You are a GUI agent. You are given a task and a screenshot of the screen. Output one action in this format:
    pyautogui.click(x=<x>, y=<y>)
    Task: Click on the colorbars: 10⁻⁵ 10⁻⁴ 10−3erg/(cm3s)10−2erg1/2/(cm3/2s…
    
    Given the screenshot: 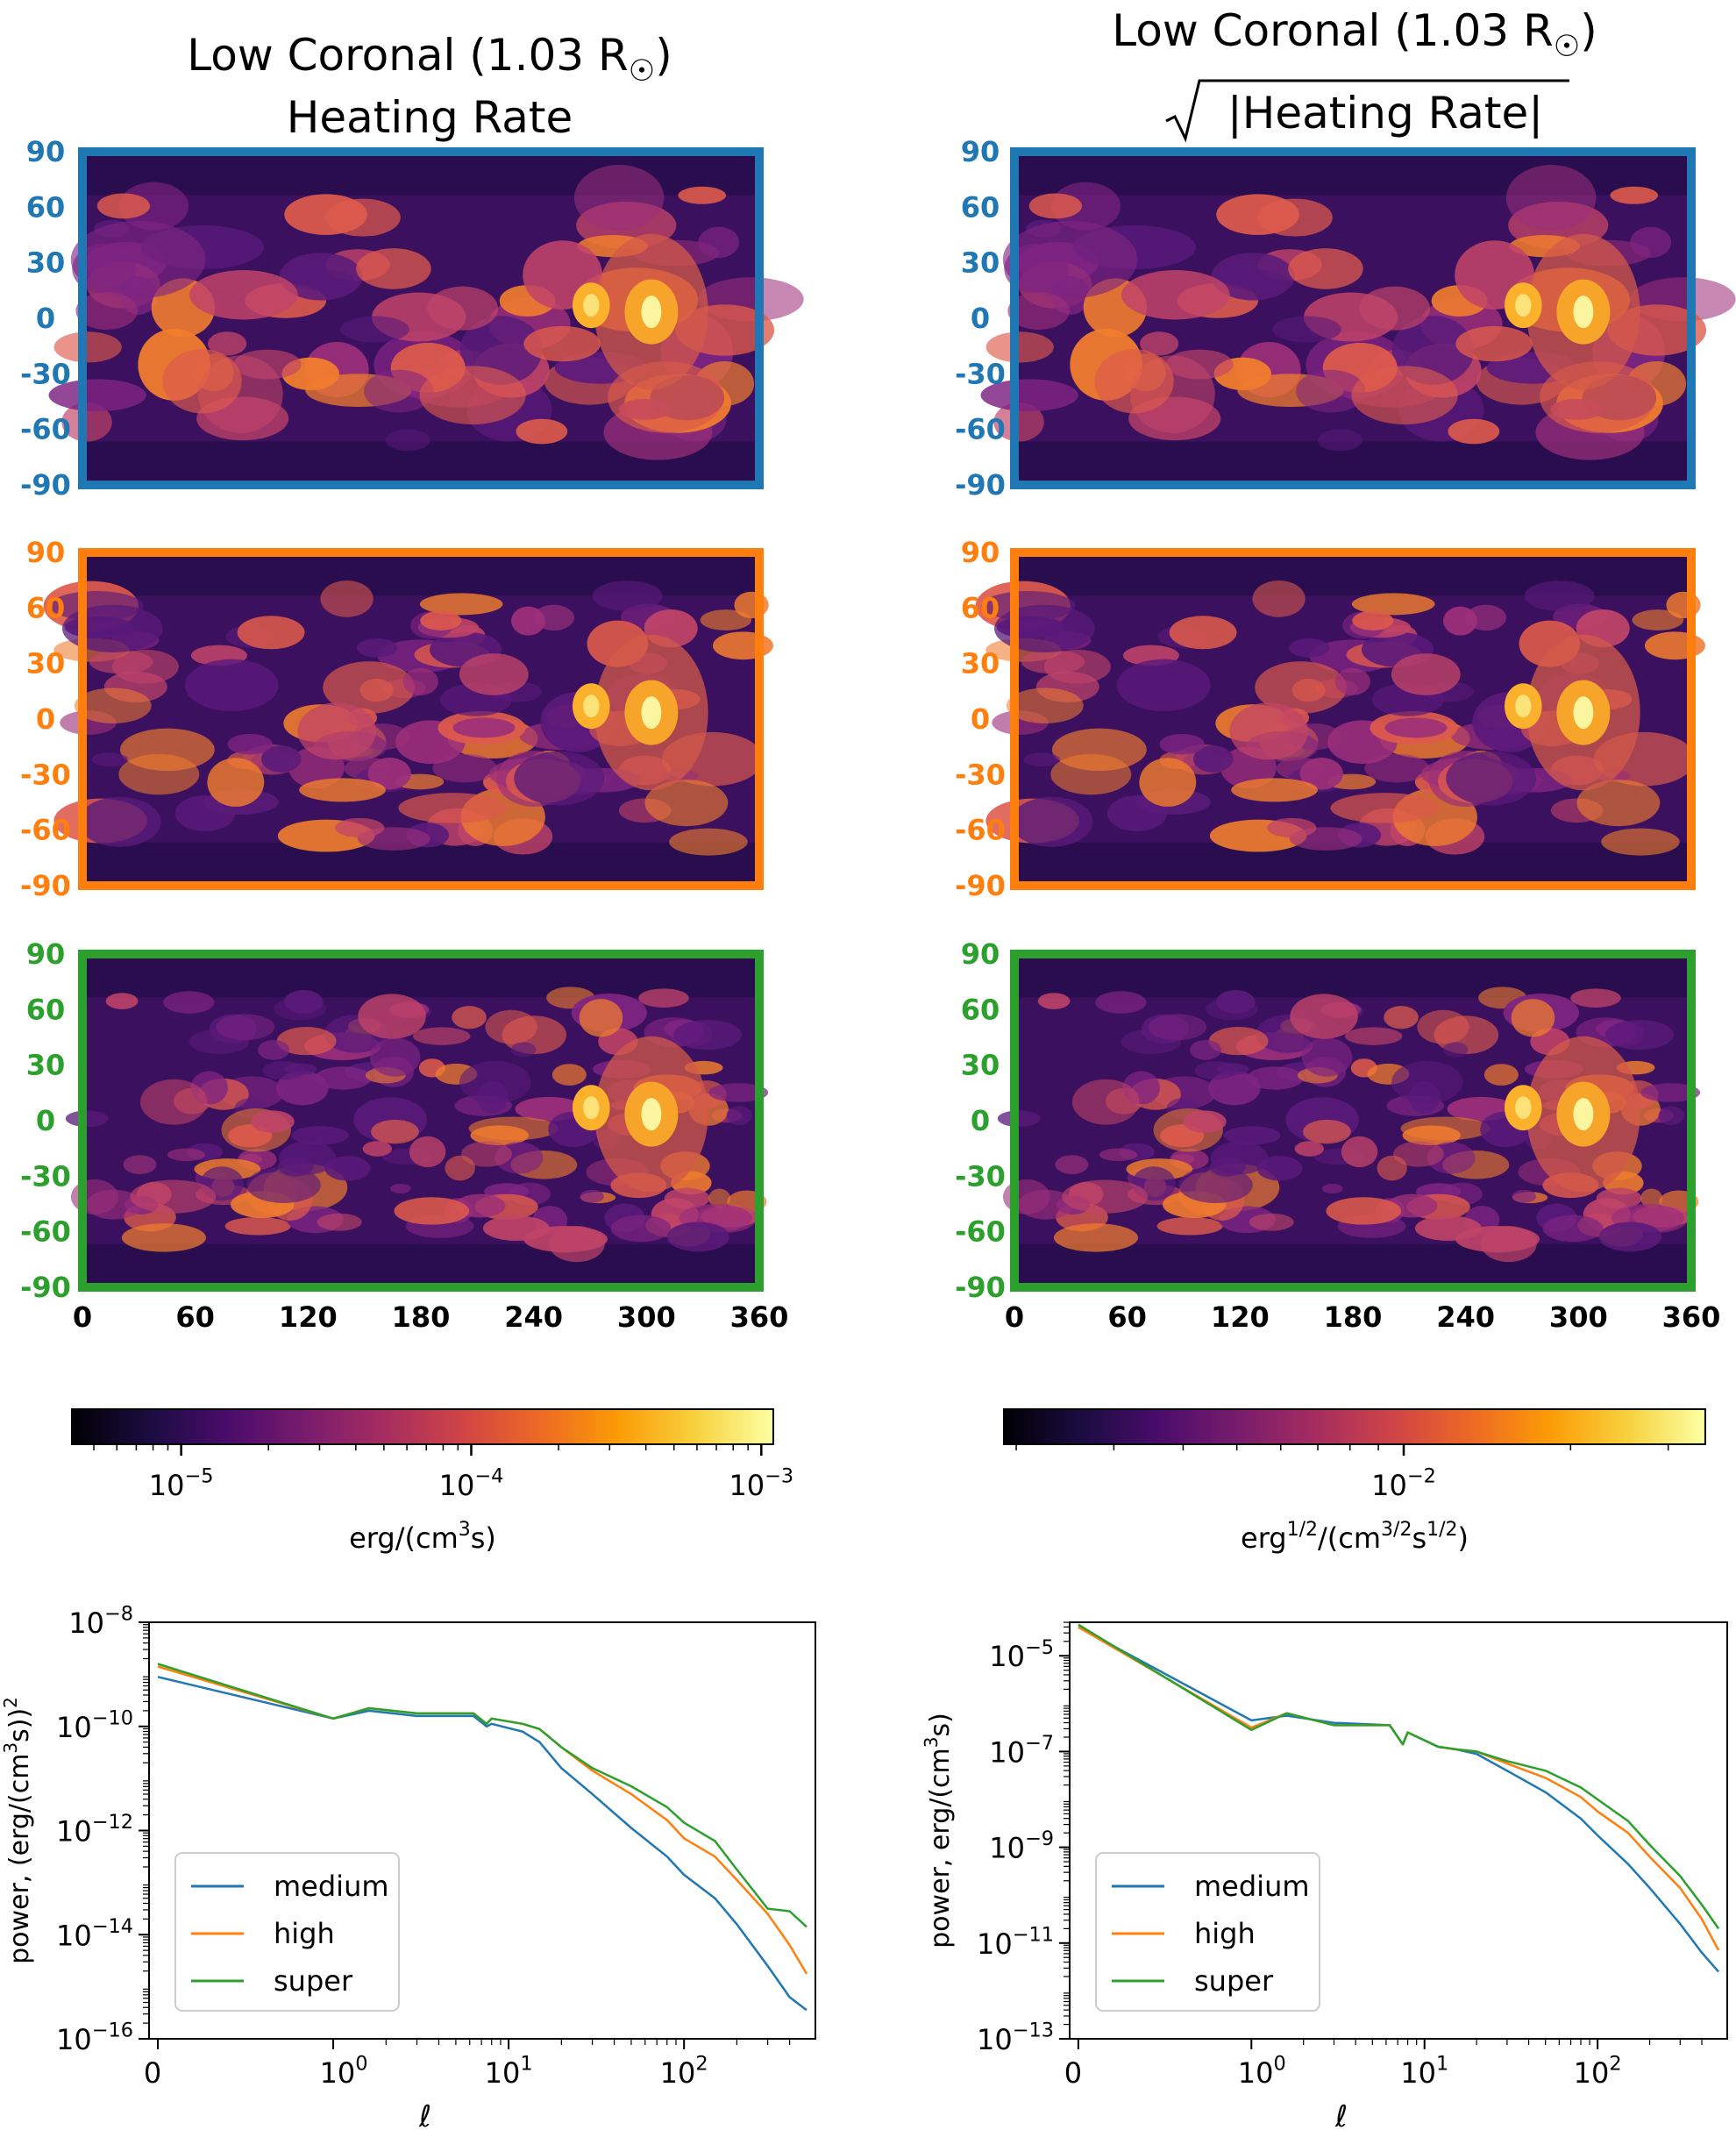 What is the action you would take?
    pyautogui.click(x=888, y=1481)
    